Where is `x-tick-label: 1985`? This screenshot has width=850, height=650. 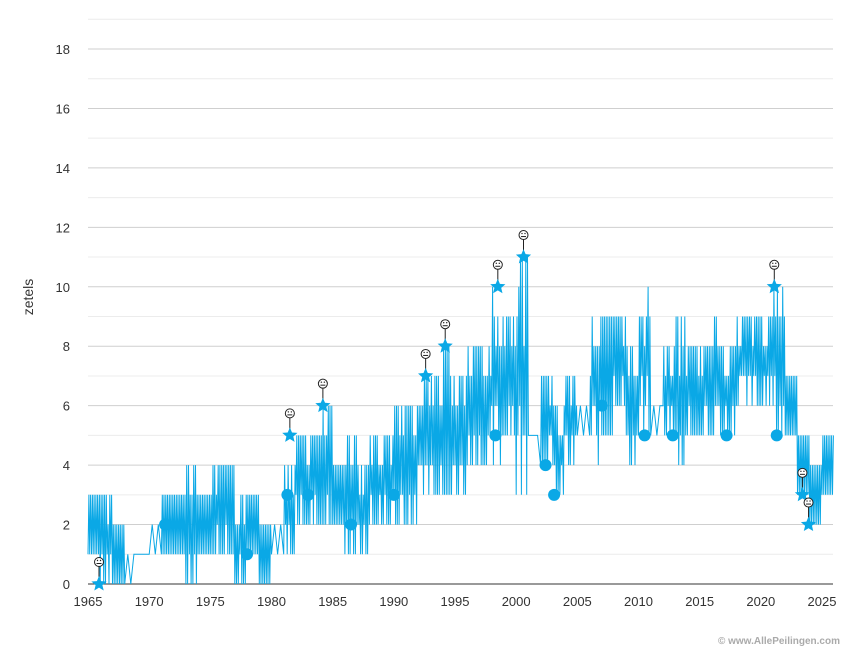
x-tick-label: 1985 is located at coordinates (332, 601).